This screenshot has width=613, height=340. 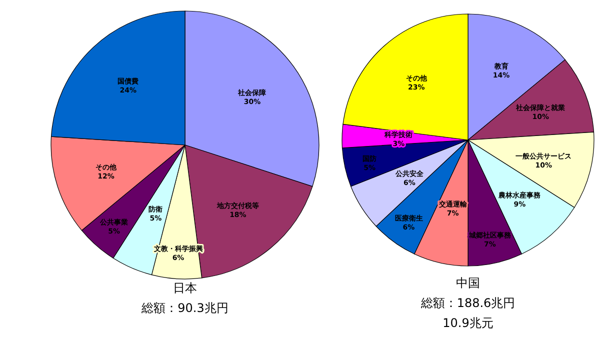 What do you see at coordinates (468, 323) in the screenshot?
I see `text: 10.9兆元` at bounding box center [468, 323].